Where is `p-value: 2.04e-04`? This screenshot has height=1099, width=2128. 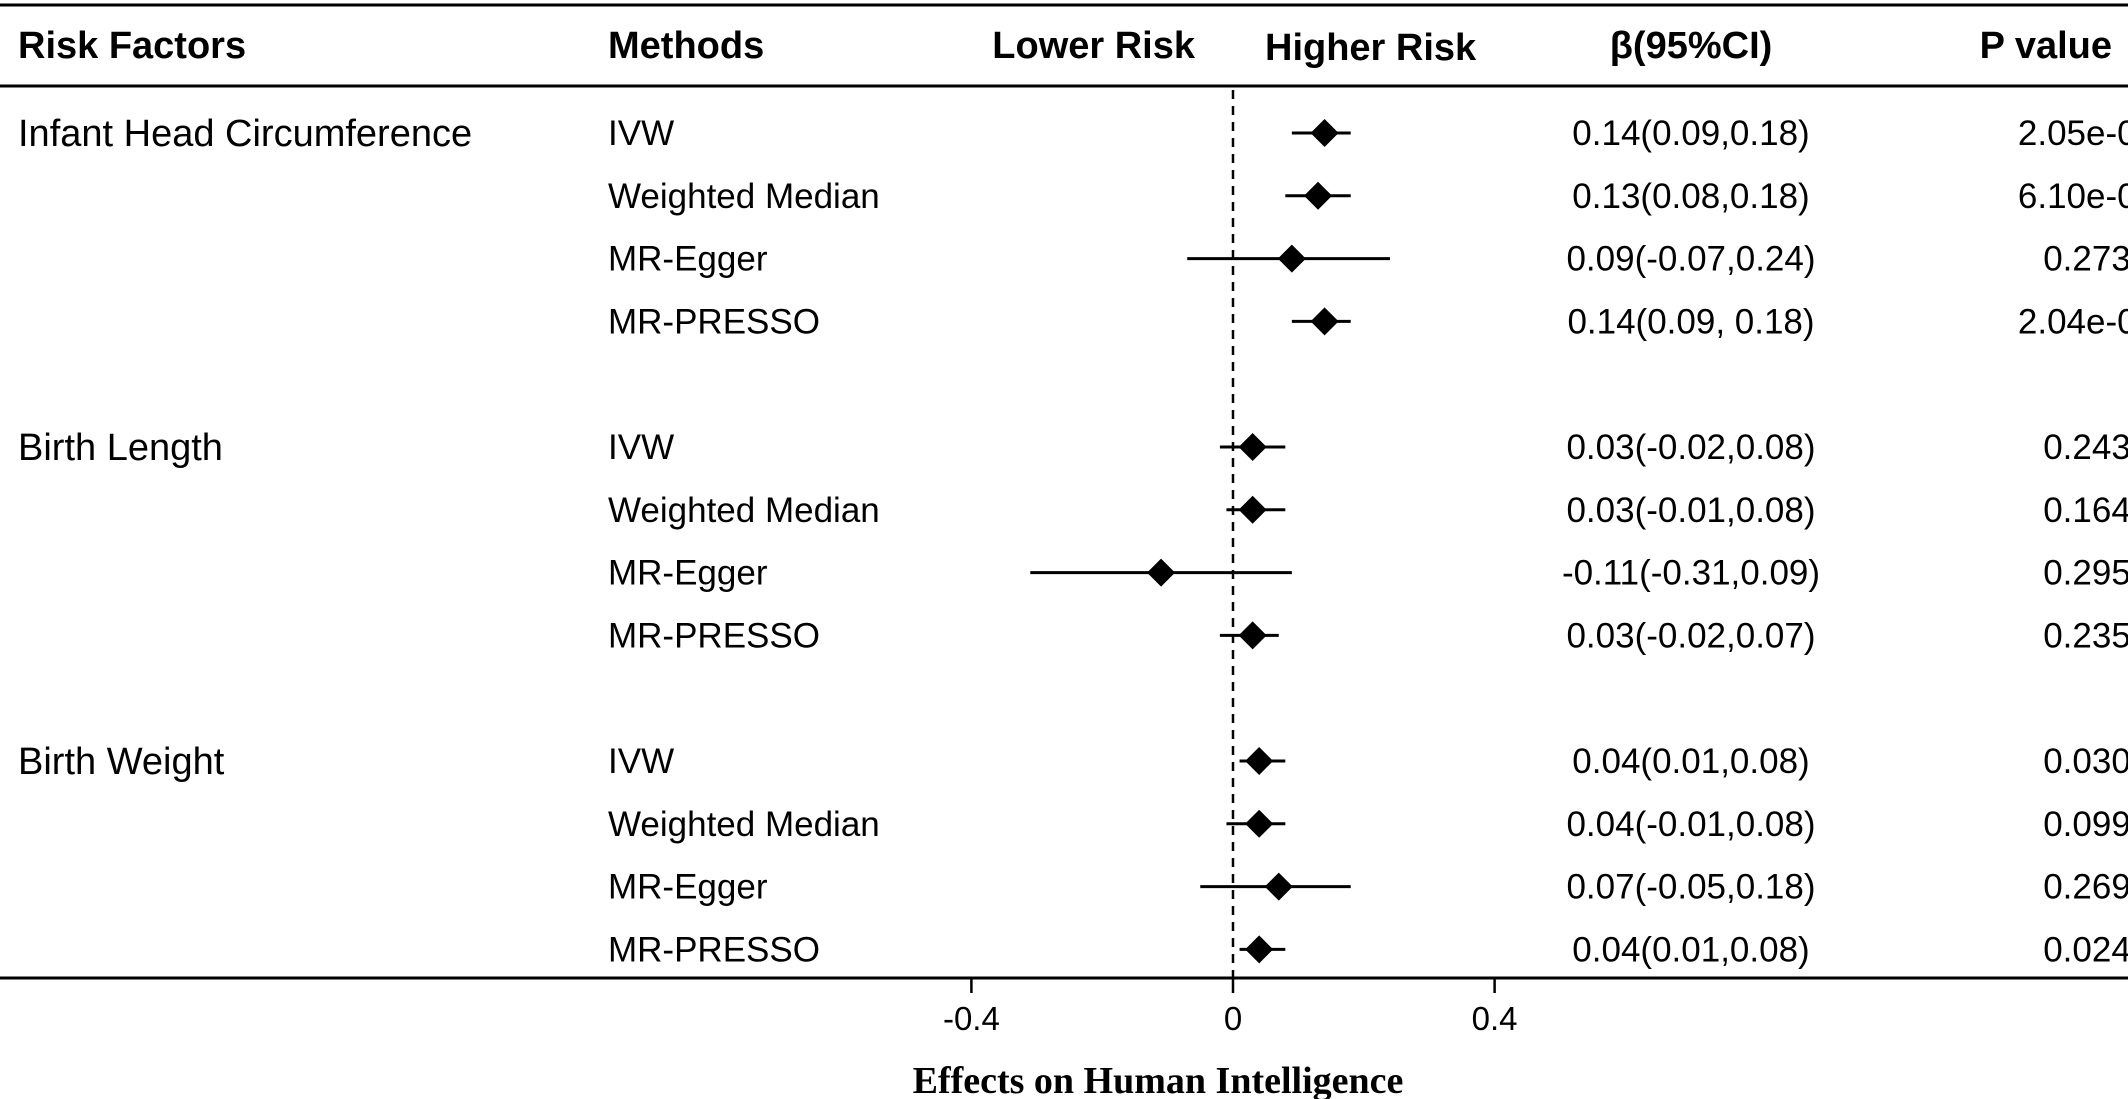
p-value: 2.04e-04 is located at coordinates (2073, 321).